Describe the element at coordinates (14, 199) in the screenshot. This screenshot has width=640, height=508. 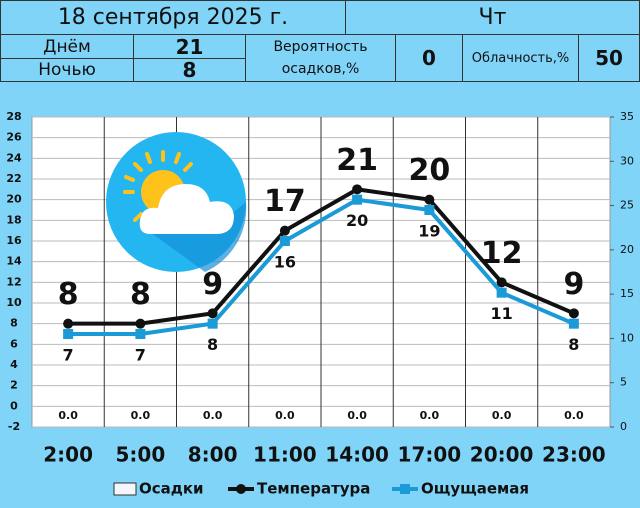
I see `y-tick-label: 20` at that location.